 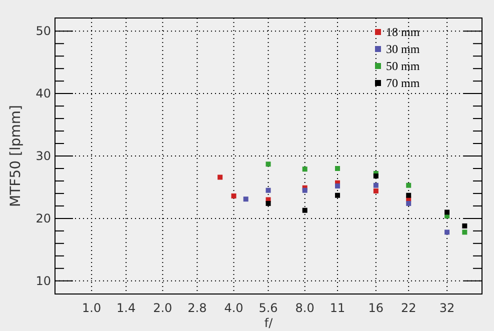 What do you see at coordinates (162, 308) in the screenshot?
I see `x-tick-label: 2.0` at bounding box center [162, 308].